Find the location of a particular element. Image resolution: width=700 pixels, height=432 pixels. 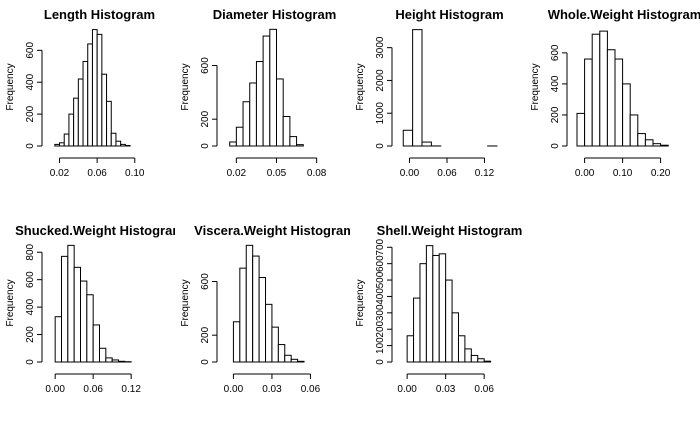

chart-title: Length Histogram is located at coordinates (99, 14).